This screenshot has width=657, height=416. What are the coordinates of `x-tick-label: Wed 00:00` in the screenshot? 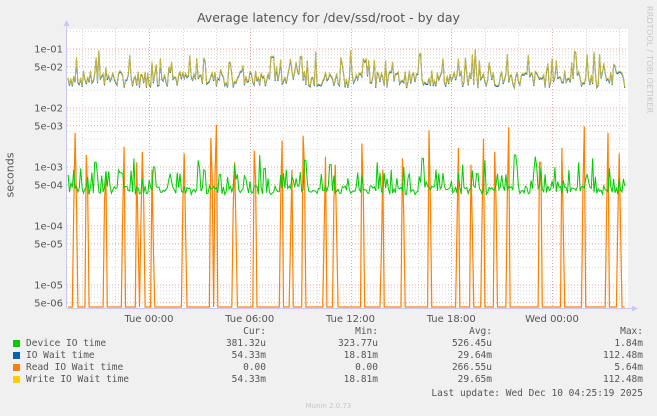 It's located at (552, 319).